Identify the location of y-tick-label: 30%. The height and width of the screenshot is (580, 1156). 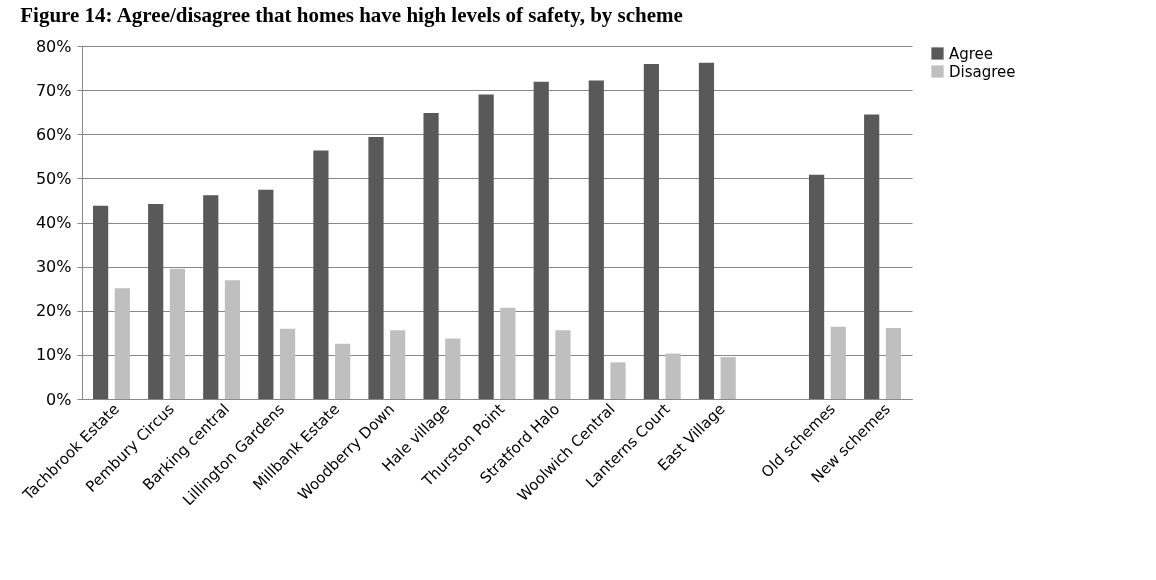
(53, 267).